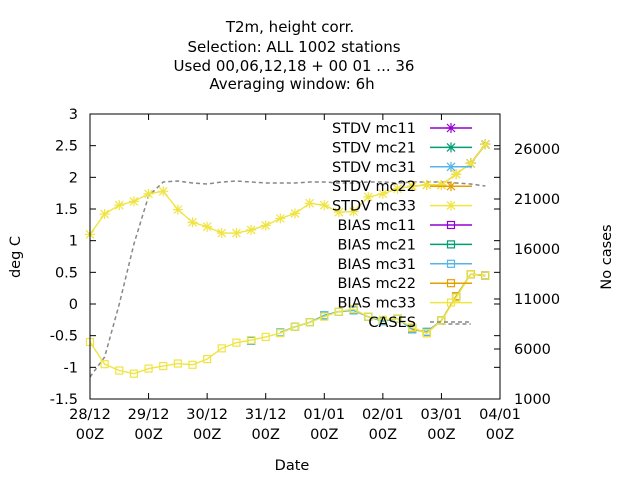 The width and height of the screenshot is (640, 480). Describe the element at coordinates (374, 129) in the screenshot. I see `legend-label: STDV mc11` at that location.